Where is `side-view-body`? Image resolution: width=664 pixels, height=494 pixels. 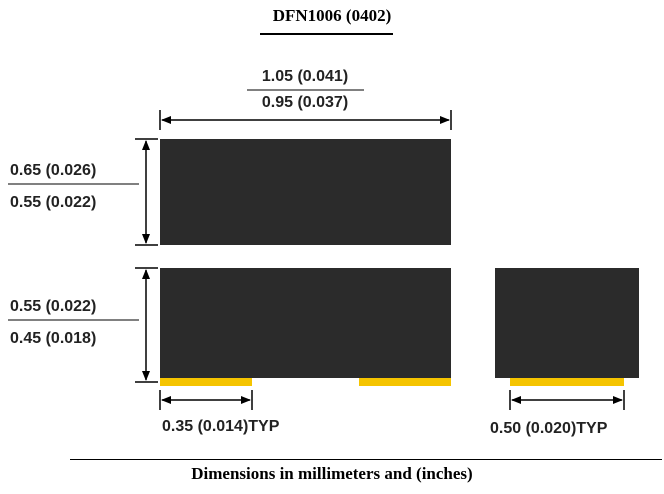
side-view-body is located at coordinates (305, 323).